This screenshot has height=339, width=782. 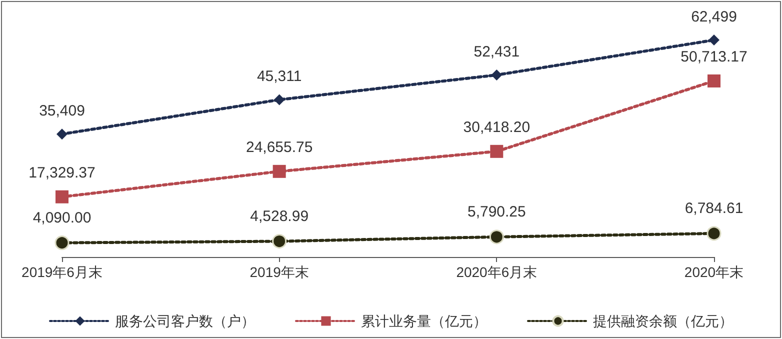 I want to click on data-label: 24,655.75, so click(x=279, y=147).